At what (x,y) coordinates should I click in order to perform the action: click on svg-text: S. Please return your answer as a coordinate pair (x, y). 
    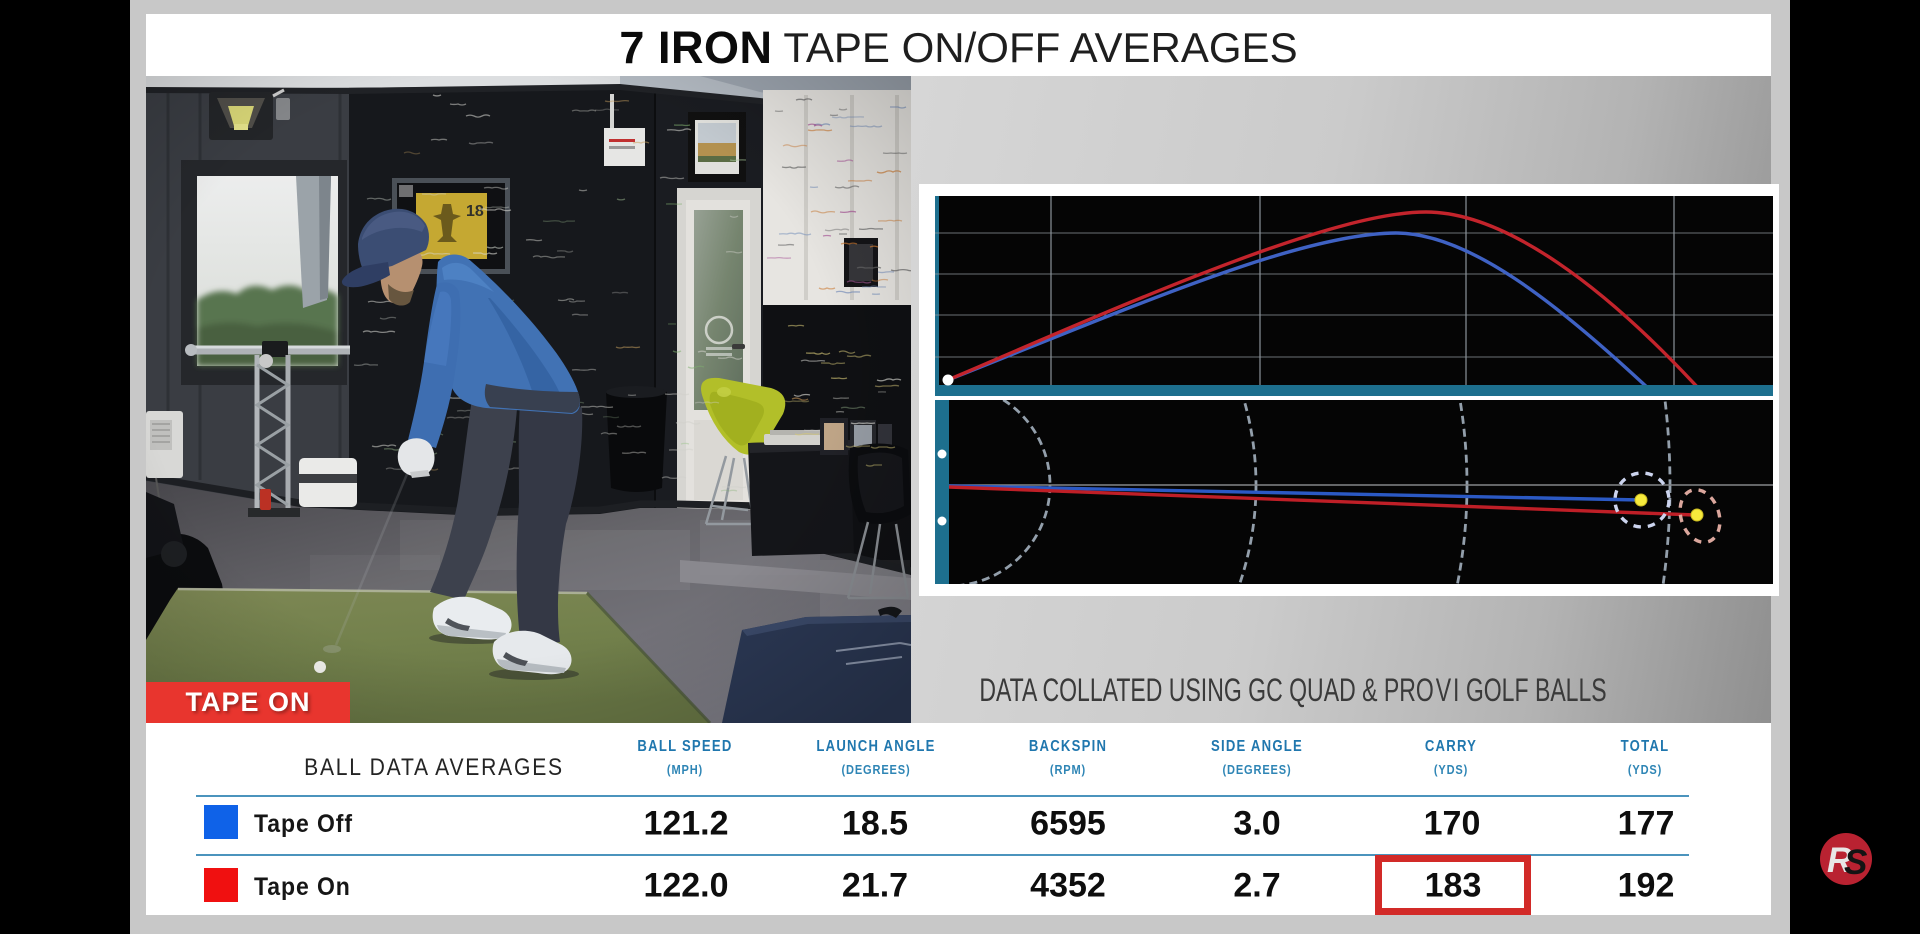
    Looking at the image, I should click on (1855, 862).